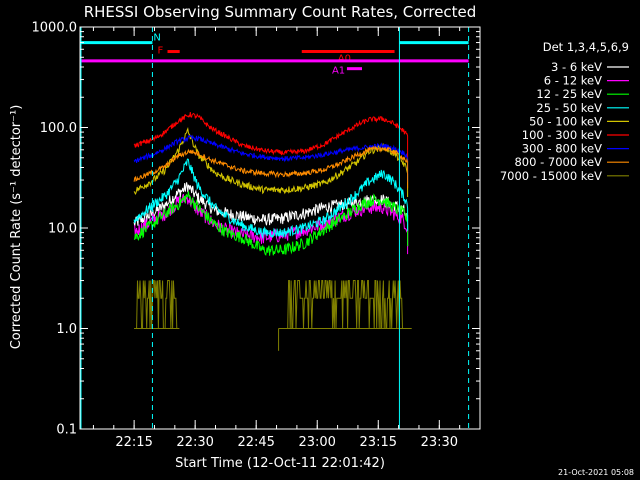 This screenshot has width=640, height=480. I want to click on x-tick-label: 23:00, so click(316, 442).